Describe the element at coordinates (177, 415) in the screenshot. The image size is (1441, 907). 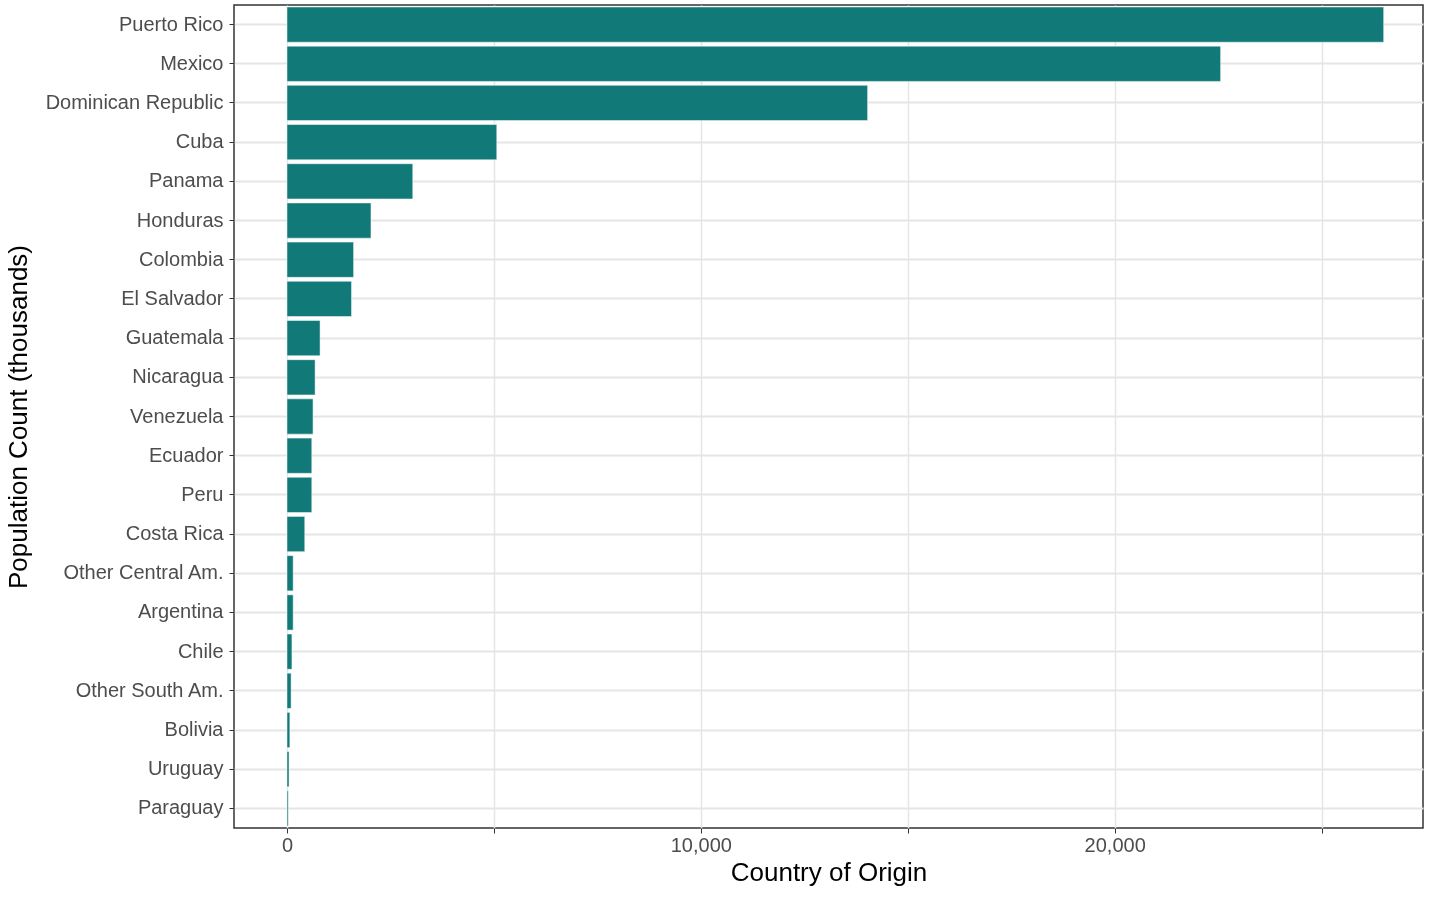
I see `y-tick-label: Venezuela` at that location.